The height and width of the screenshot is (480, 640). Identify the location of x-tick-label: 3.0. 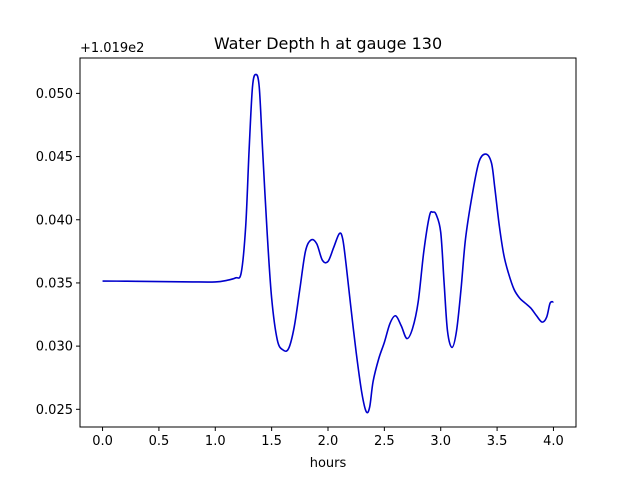
(440, 441).